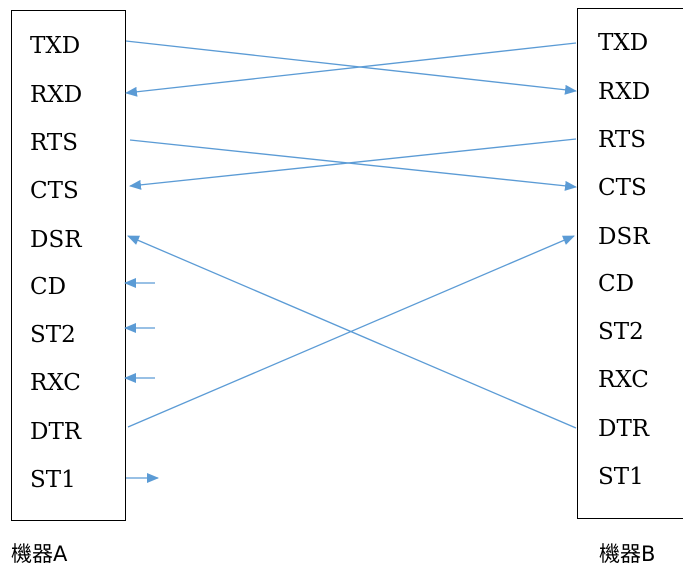  What do you see at coordinates (68, 265) in the screenshot?
I see `device-a-box` at bounding box center [68, 265].